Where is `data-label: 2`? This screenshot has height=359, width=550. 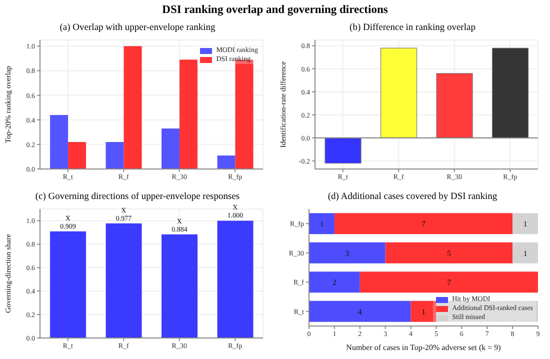
data-label: 2 is located at coordinates (334, 283).